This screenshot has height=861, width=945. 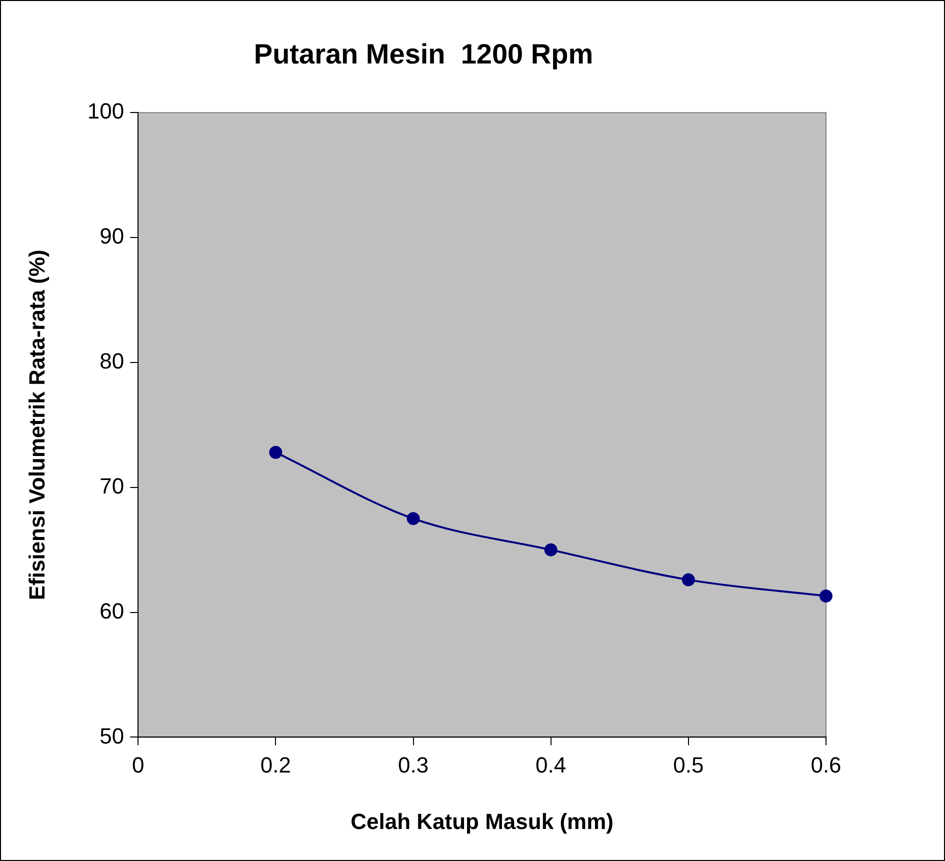 What do you see at coordinates (112, 361) in the screenshot?
I see `y-tick-label: 80` at bounding box center [112, 361].